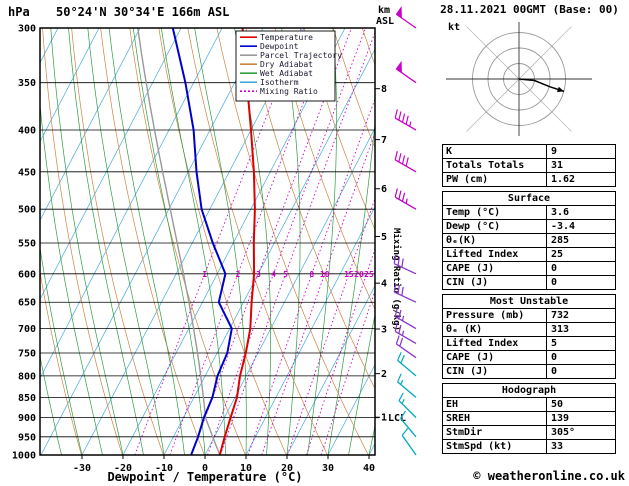 Image resolution: width=629 pixels, height=486 pixels. What do you see at coordinates (384, 189) in the screenshot?
I see `km-tick-label: 6` at bounding box center [384, 189].